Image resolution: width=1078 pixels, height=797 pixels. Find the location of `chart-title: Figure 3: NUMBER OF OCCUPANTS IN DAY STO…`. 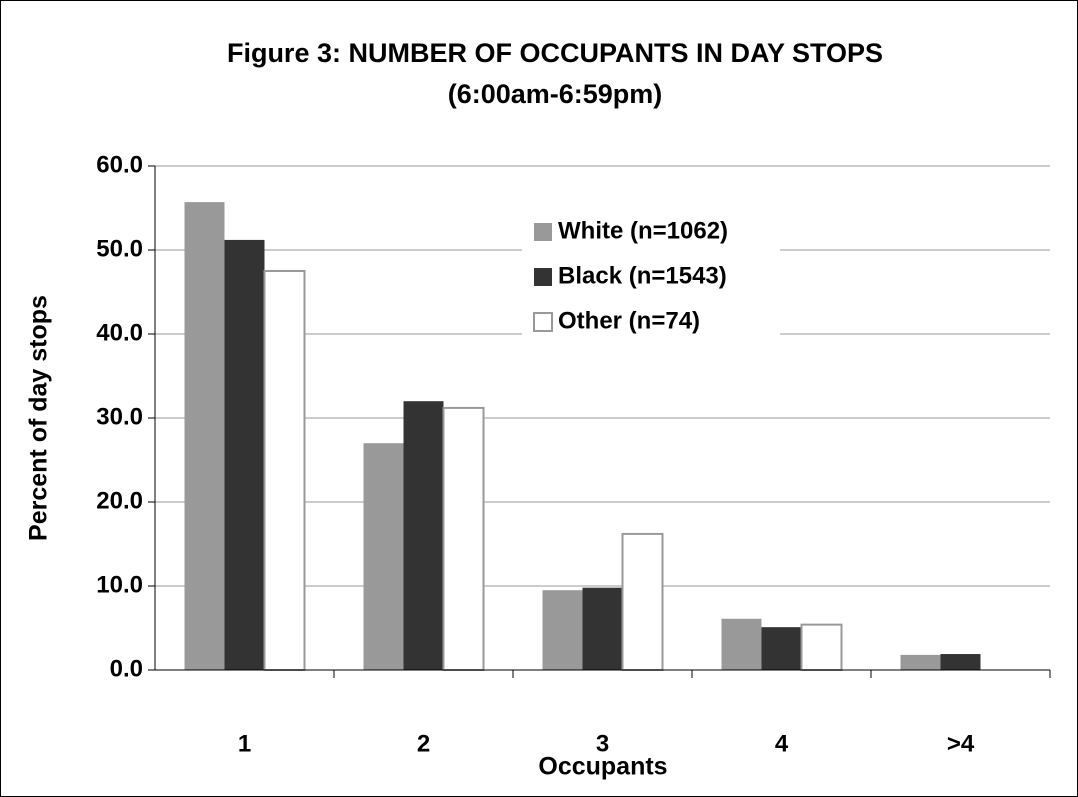

chart-title: Figure 3: NUMBER OF OCCUPANTS IN DAY STO… is located at coordinates (555, 53).